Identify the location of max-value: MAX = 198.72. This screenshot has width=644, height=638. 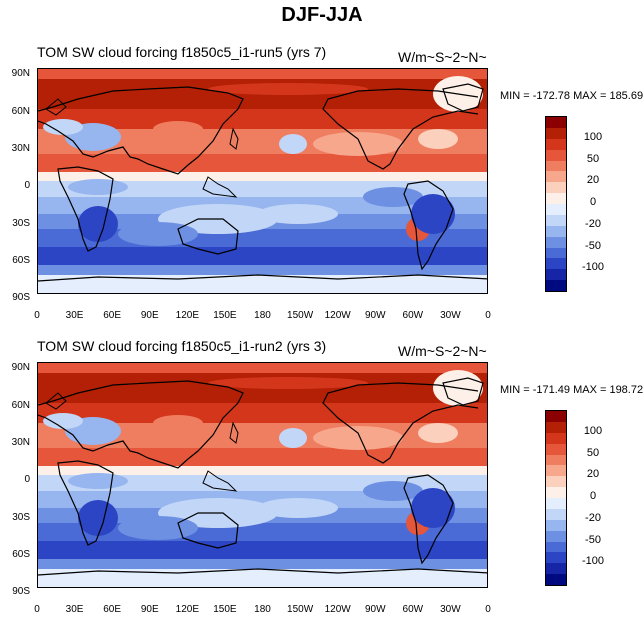
(608, 390).